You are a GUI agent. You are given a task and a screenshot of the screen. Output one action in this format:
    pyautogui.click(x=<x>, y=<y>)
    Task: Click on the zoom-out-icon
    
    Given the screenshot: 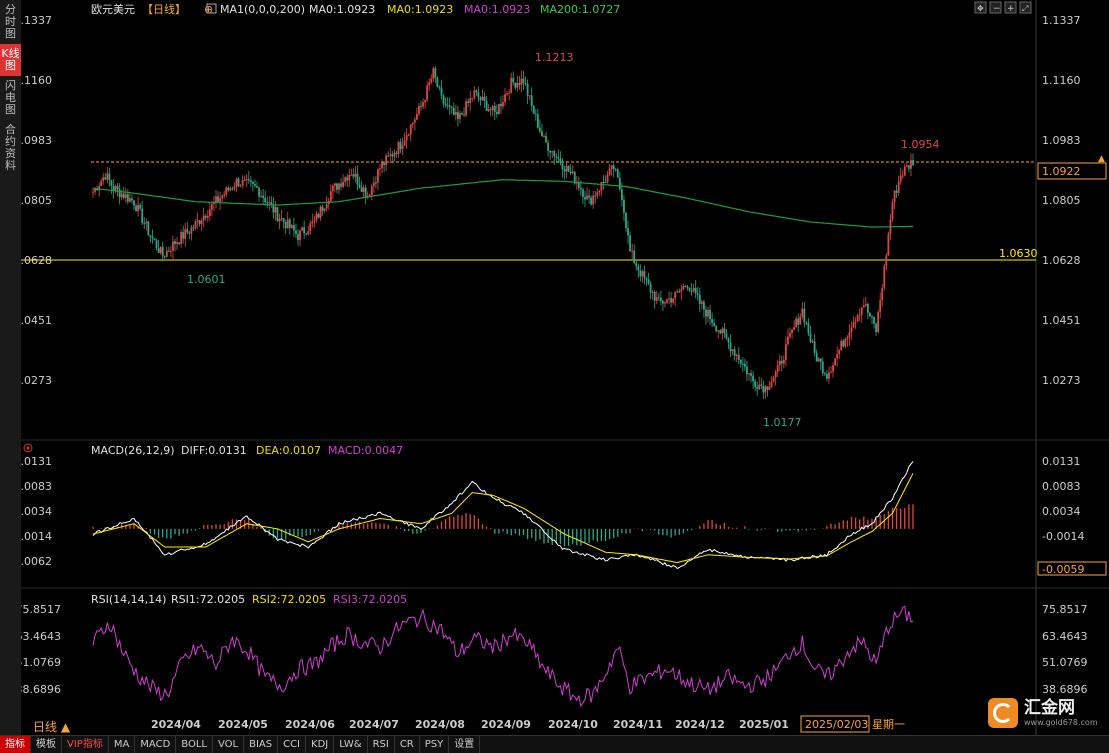 What is the action you would take?
    pyautogui.click(x=995, y=7)
    